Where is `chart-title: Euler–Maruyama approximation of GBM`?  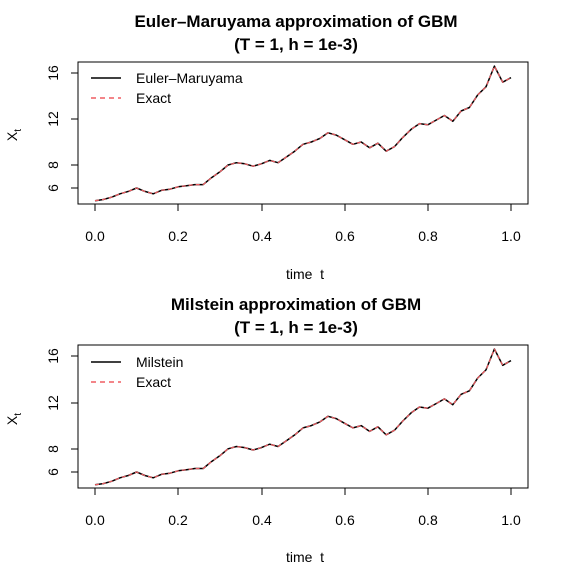
chart-title: Euler–Maruyama approximation of GBM is located at coordinates (295, 21).